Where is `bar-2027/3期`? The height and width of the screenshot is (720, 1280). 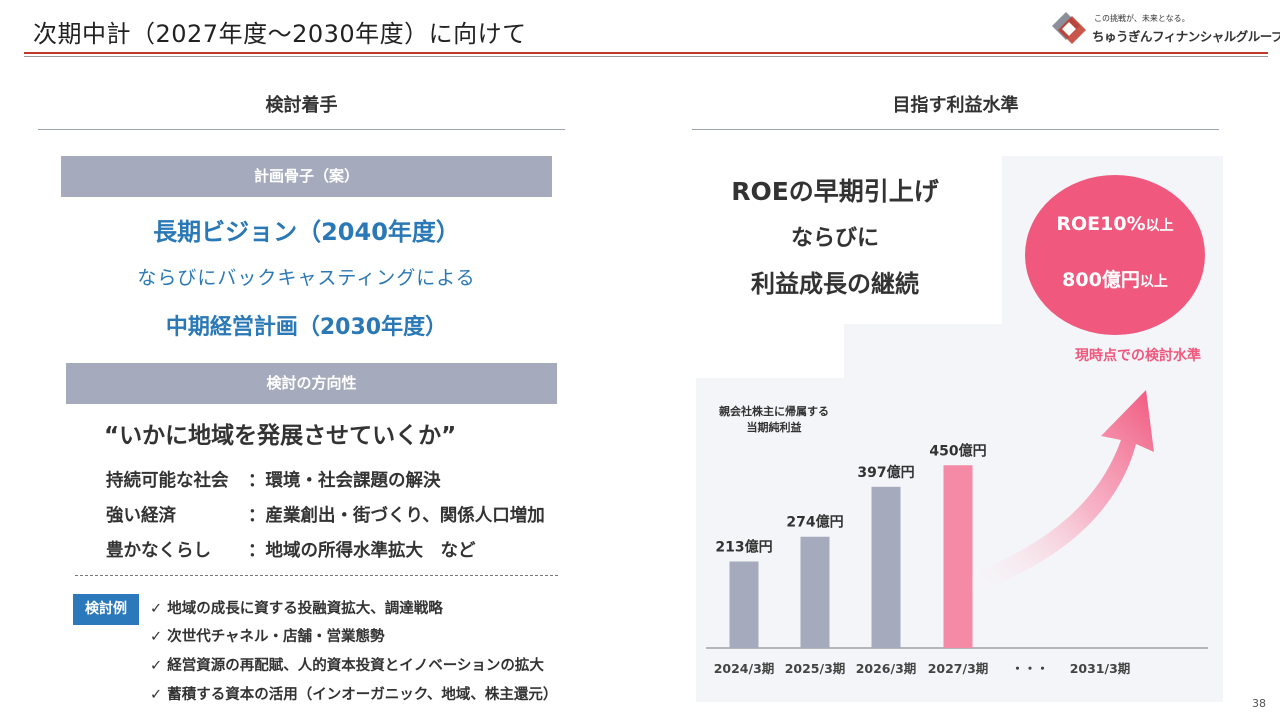 bar-2027/3期 is located at coordinates (958, 556).